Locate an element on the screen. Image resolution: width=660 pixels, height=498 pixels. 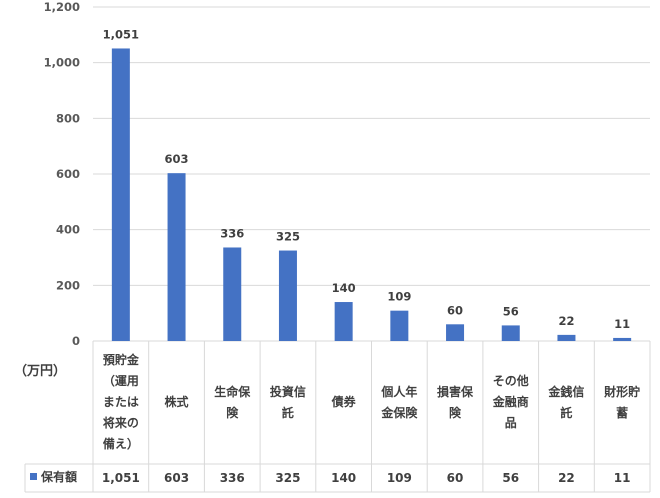
data-label: 22 is located at coordinates (566, 321).